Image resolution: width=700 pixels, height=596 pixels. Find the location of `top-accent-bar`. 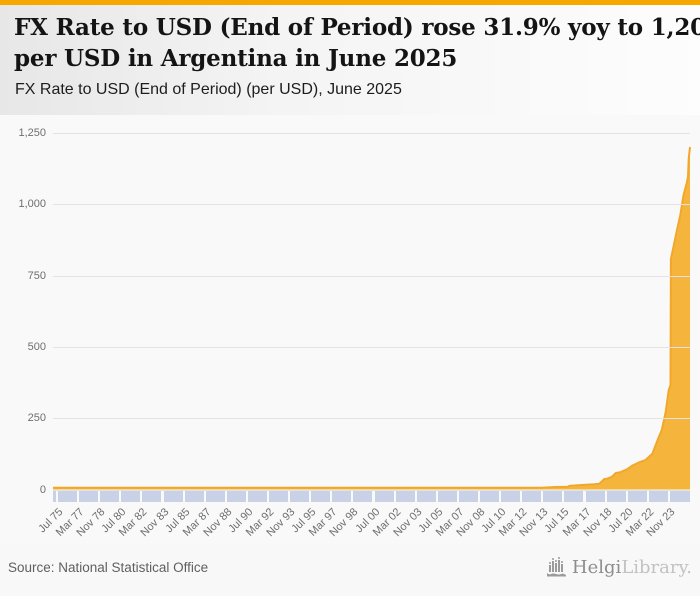

top-accent-bar is located at coordinates (350, 2).